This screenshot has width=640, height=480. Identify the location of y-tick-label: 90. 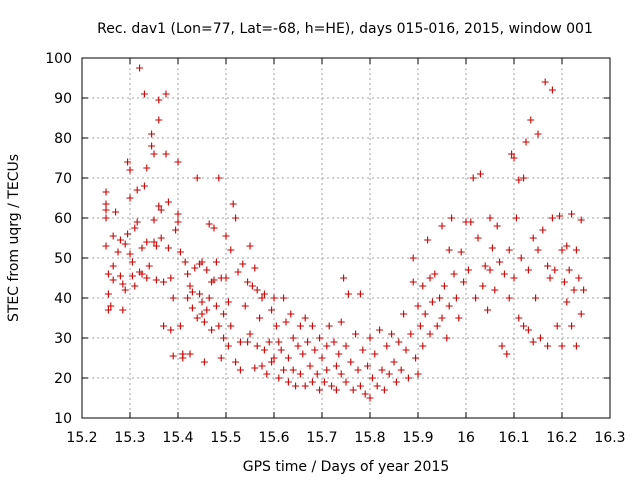
(63, 99).